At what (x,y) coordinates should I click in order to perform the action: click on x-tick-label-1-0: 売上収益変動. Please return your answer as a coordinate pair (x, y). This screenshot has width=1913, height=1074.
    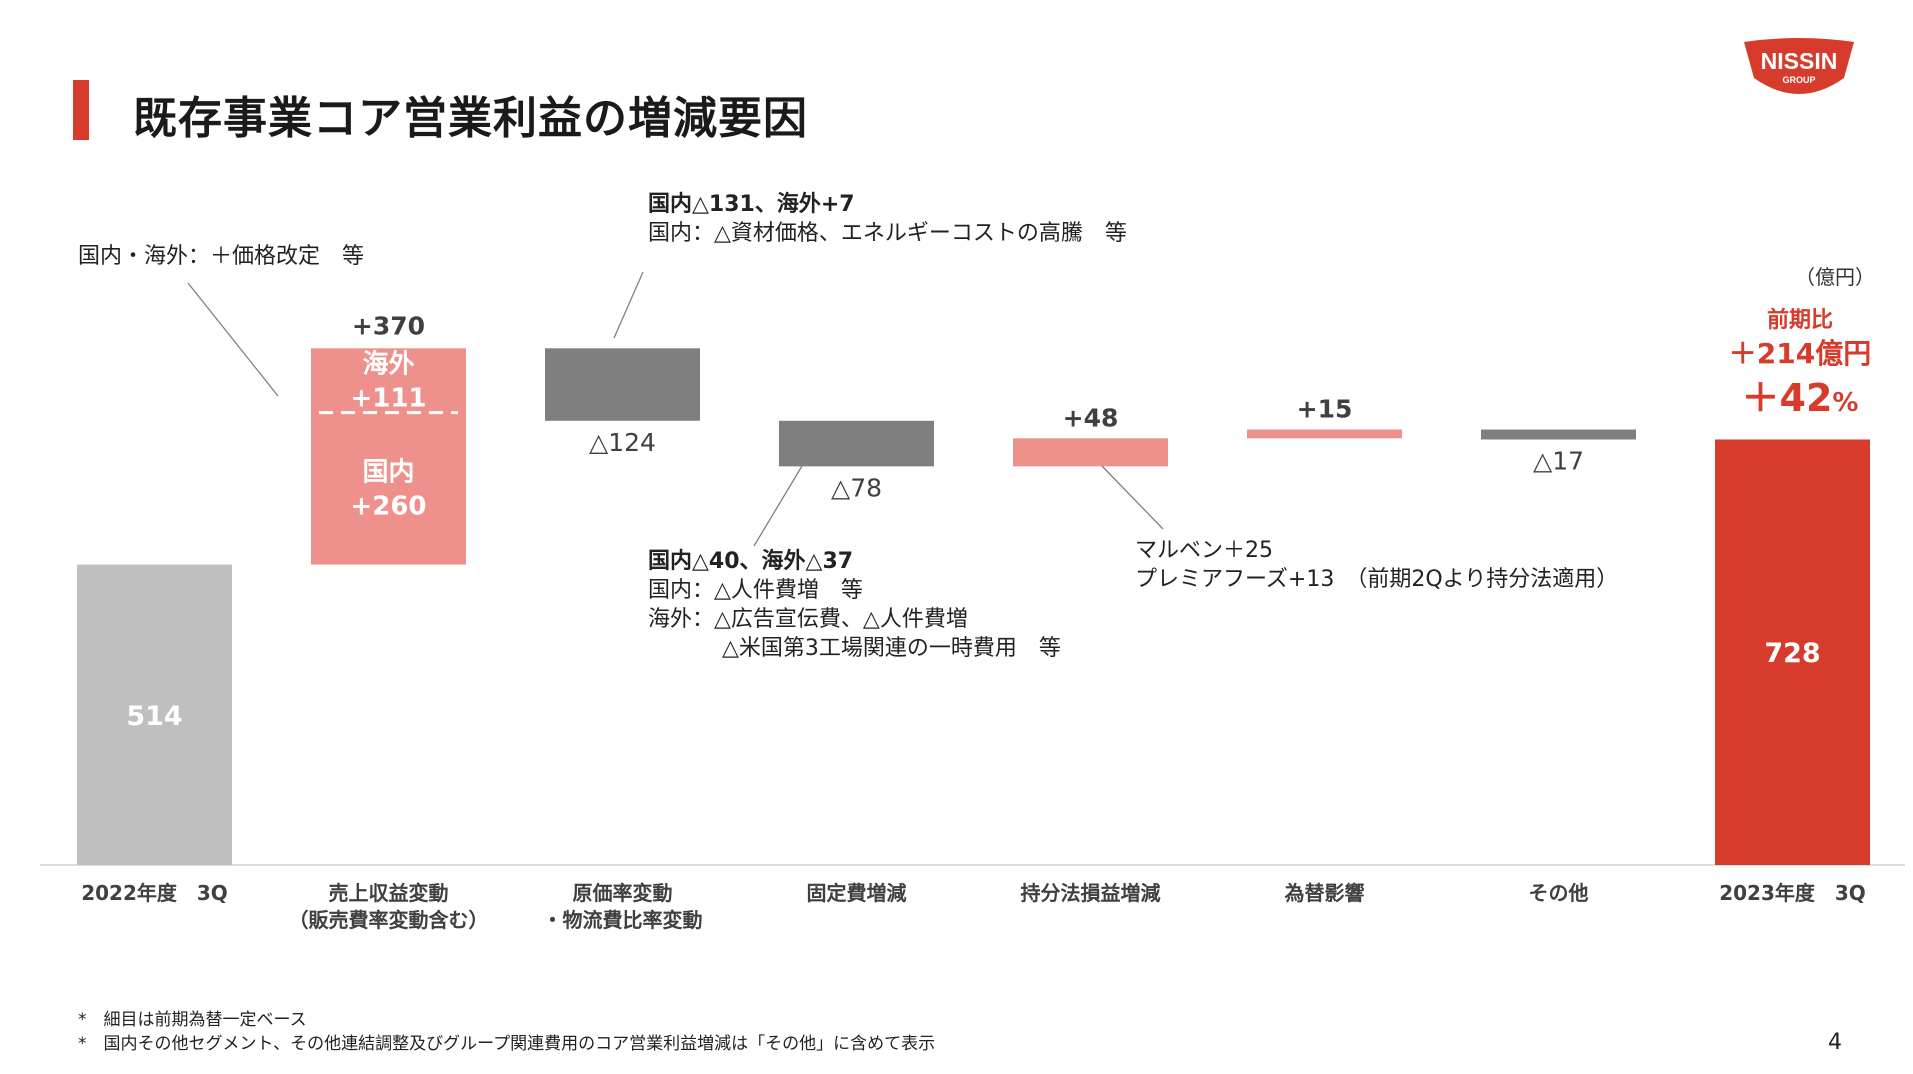
    Looking at the image, I should click on (389, 893).